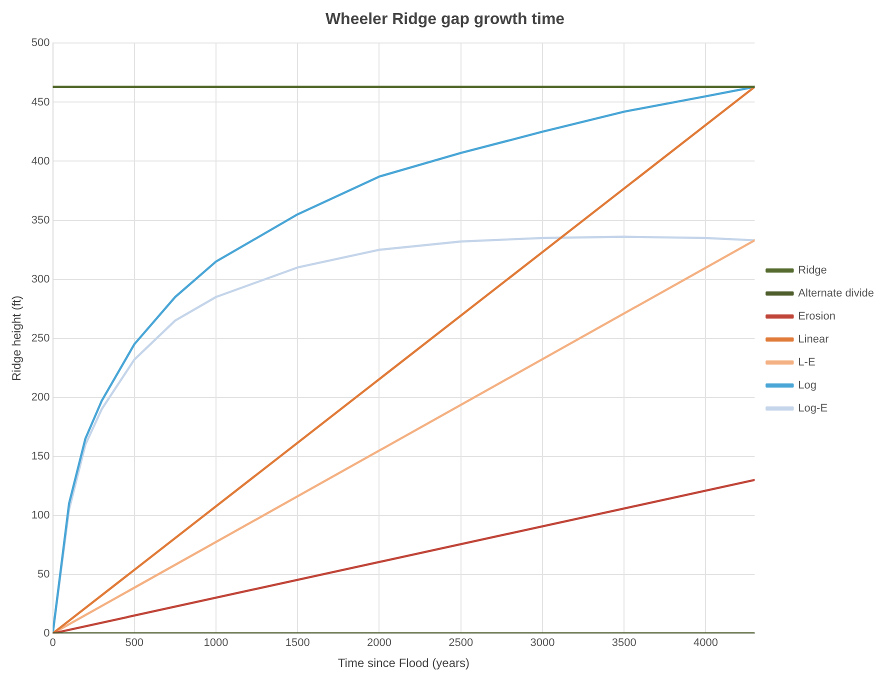 The width and height of the screenshot is (892, 681). Describe the element at coordinates (542, 643) in the screenshot. I see `x-tick-label: 3000` at that location.